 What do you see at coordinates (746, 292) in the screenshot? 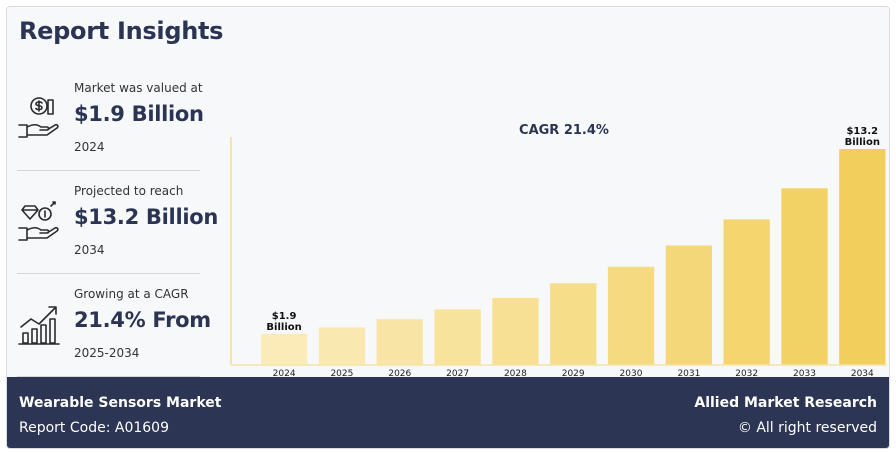
I see `bar-2032` at bounding box center [746, 292].